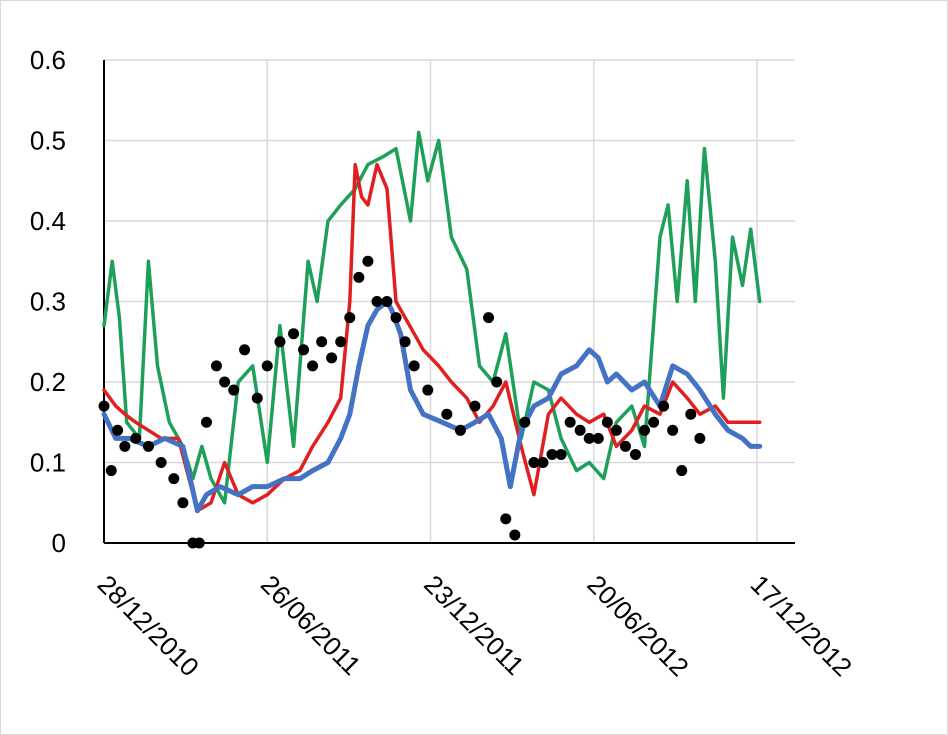 Image resolution: width=948 pixels, height=735 pixels. What do you see at coordinates (311, 625) in the screenshot?
I see `x-tick-label: 26/06/2011` at bounding box center [311, 625].